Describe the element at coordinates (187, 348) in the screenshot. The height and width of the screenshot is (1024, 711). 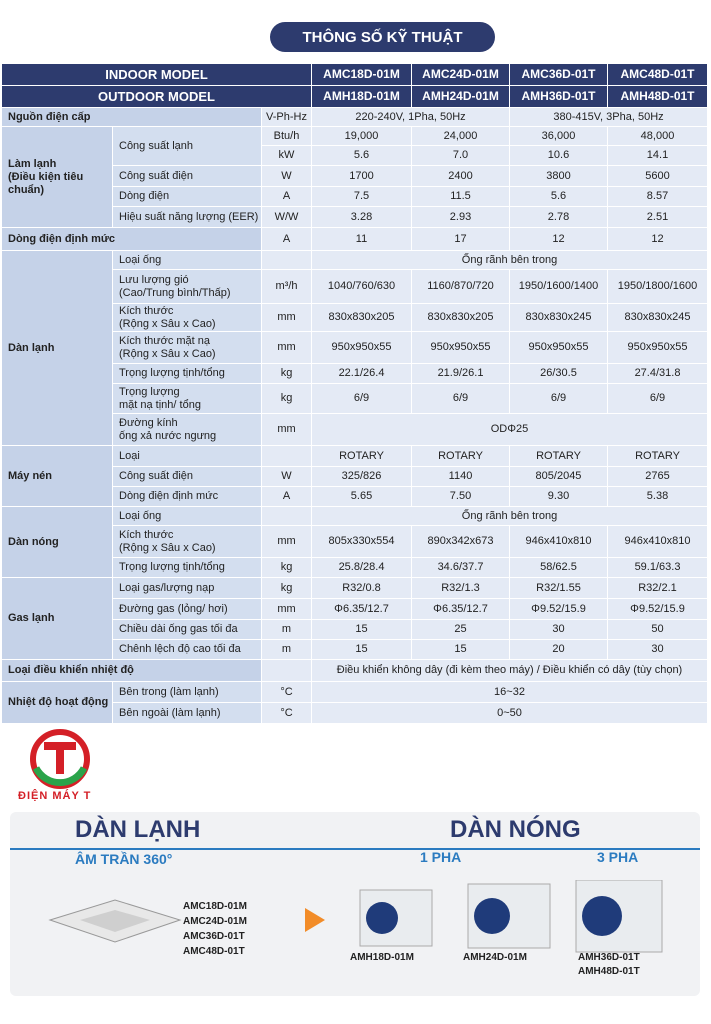
I see `row-label: Kích thước mặt nạ (Rộng x Sâu x Cao)` at that location.